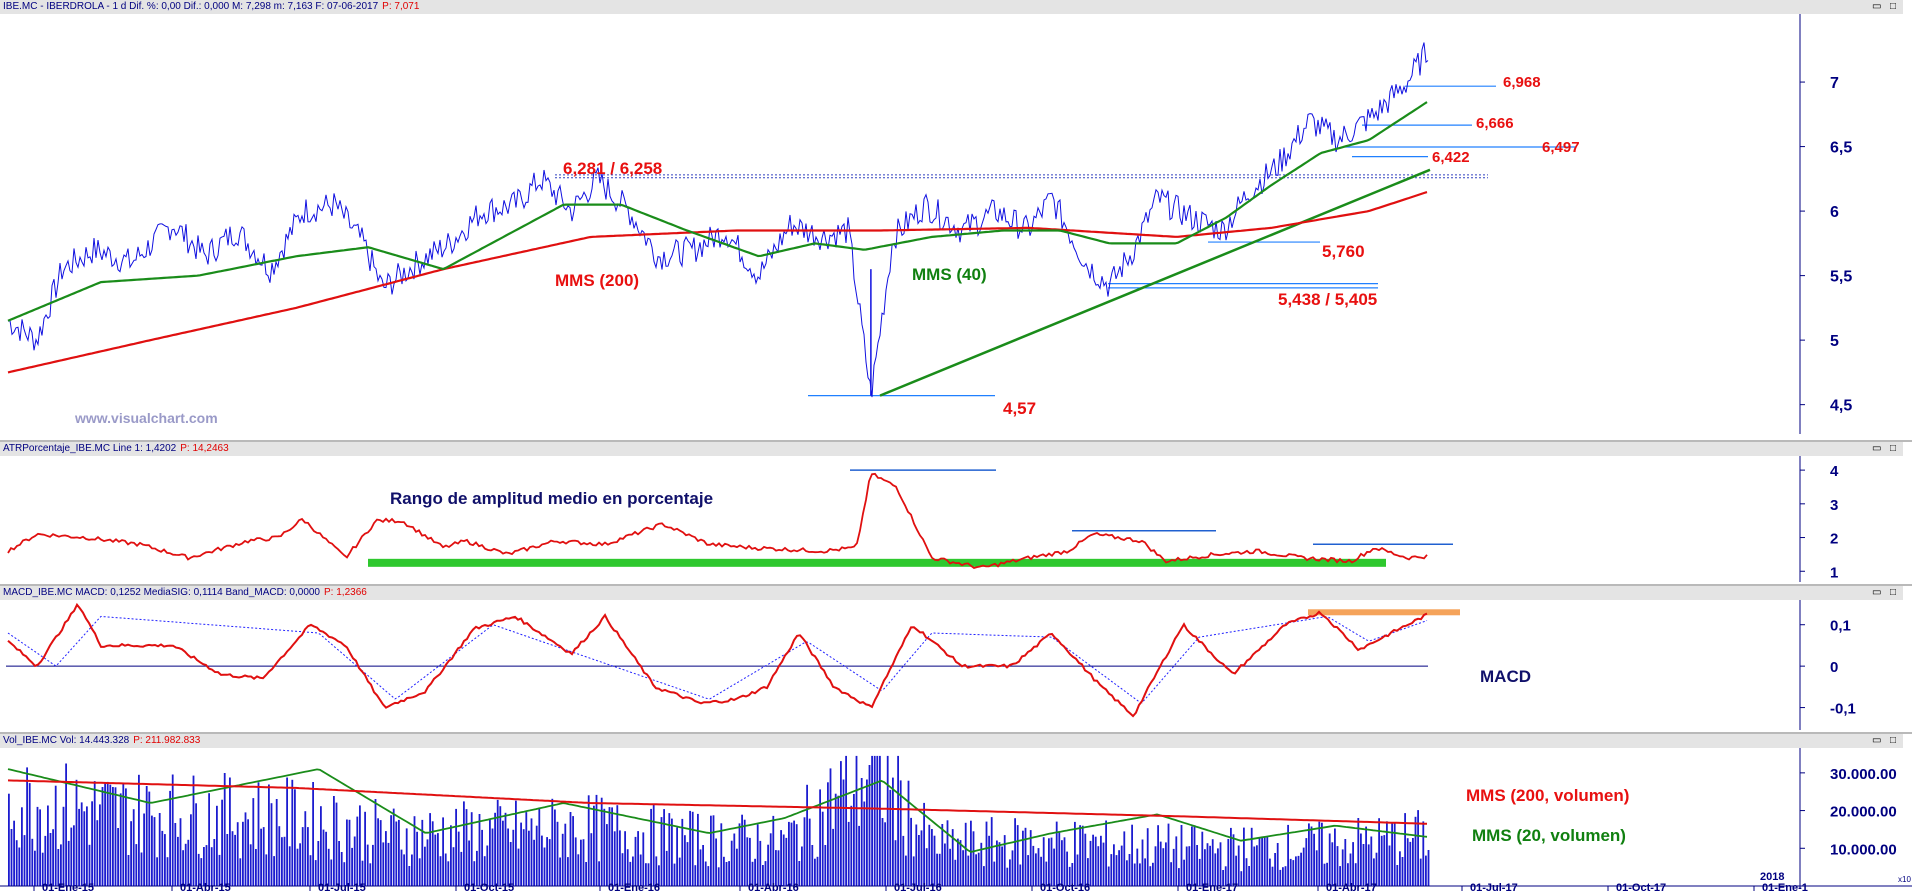  What do you see at coordinates (1841, 406) in the screenshot?
I see `y-tick-label: 4,5` at bounding box center [1841, 406].